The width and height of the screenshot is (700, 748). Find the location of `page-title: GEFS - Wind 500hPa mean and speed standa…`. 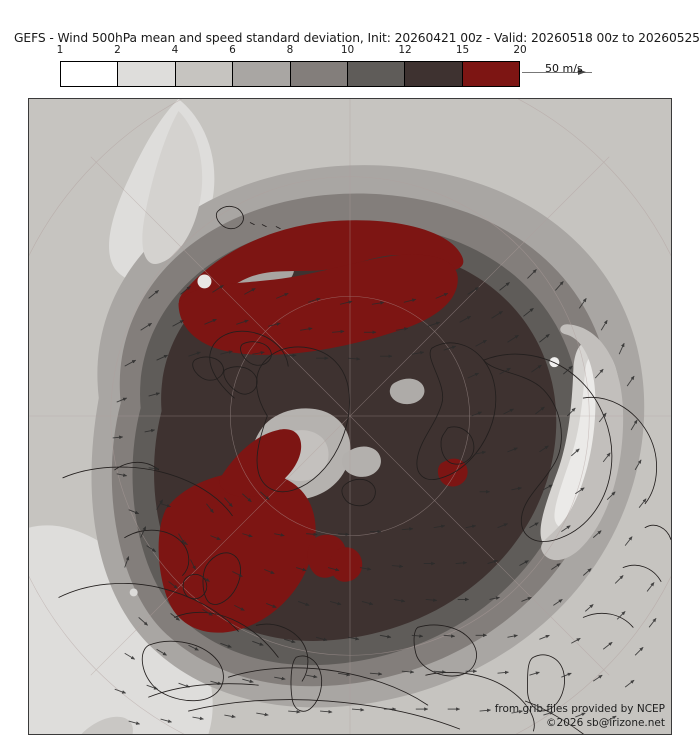

page-title: GEFS - Wind 500hPa mean and speed standa… is located at coordinates (357, 38).